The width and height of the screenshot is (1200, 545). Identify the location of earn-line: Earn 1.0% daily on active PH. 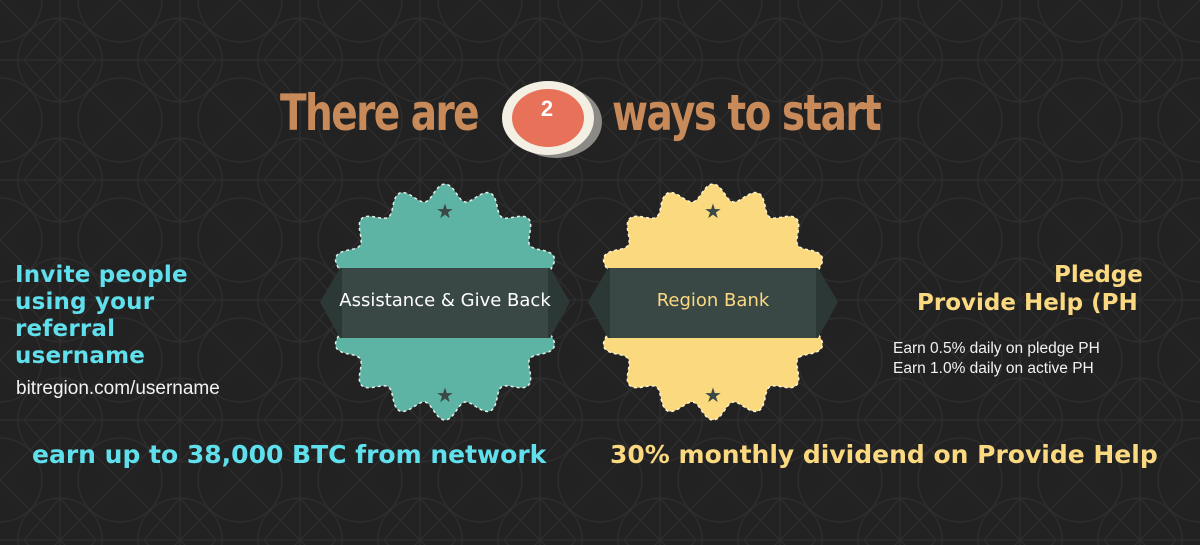
(993, 368).